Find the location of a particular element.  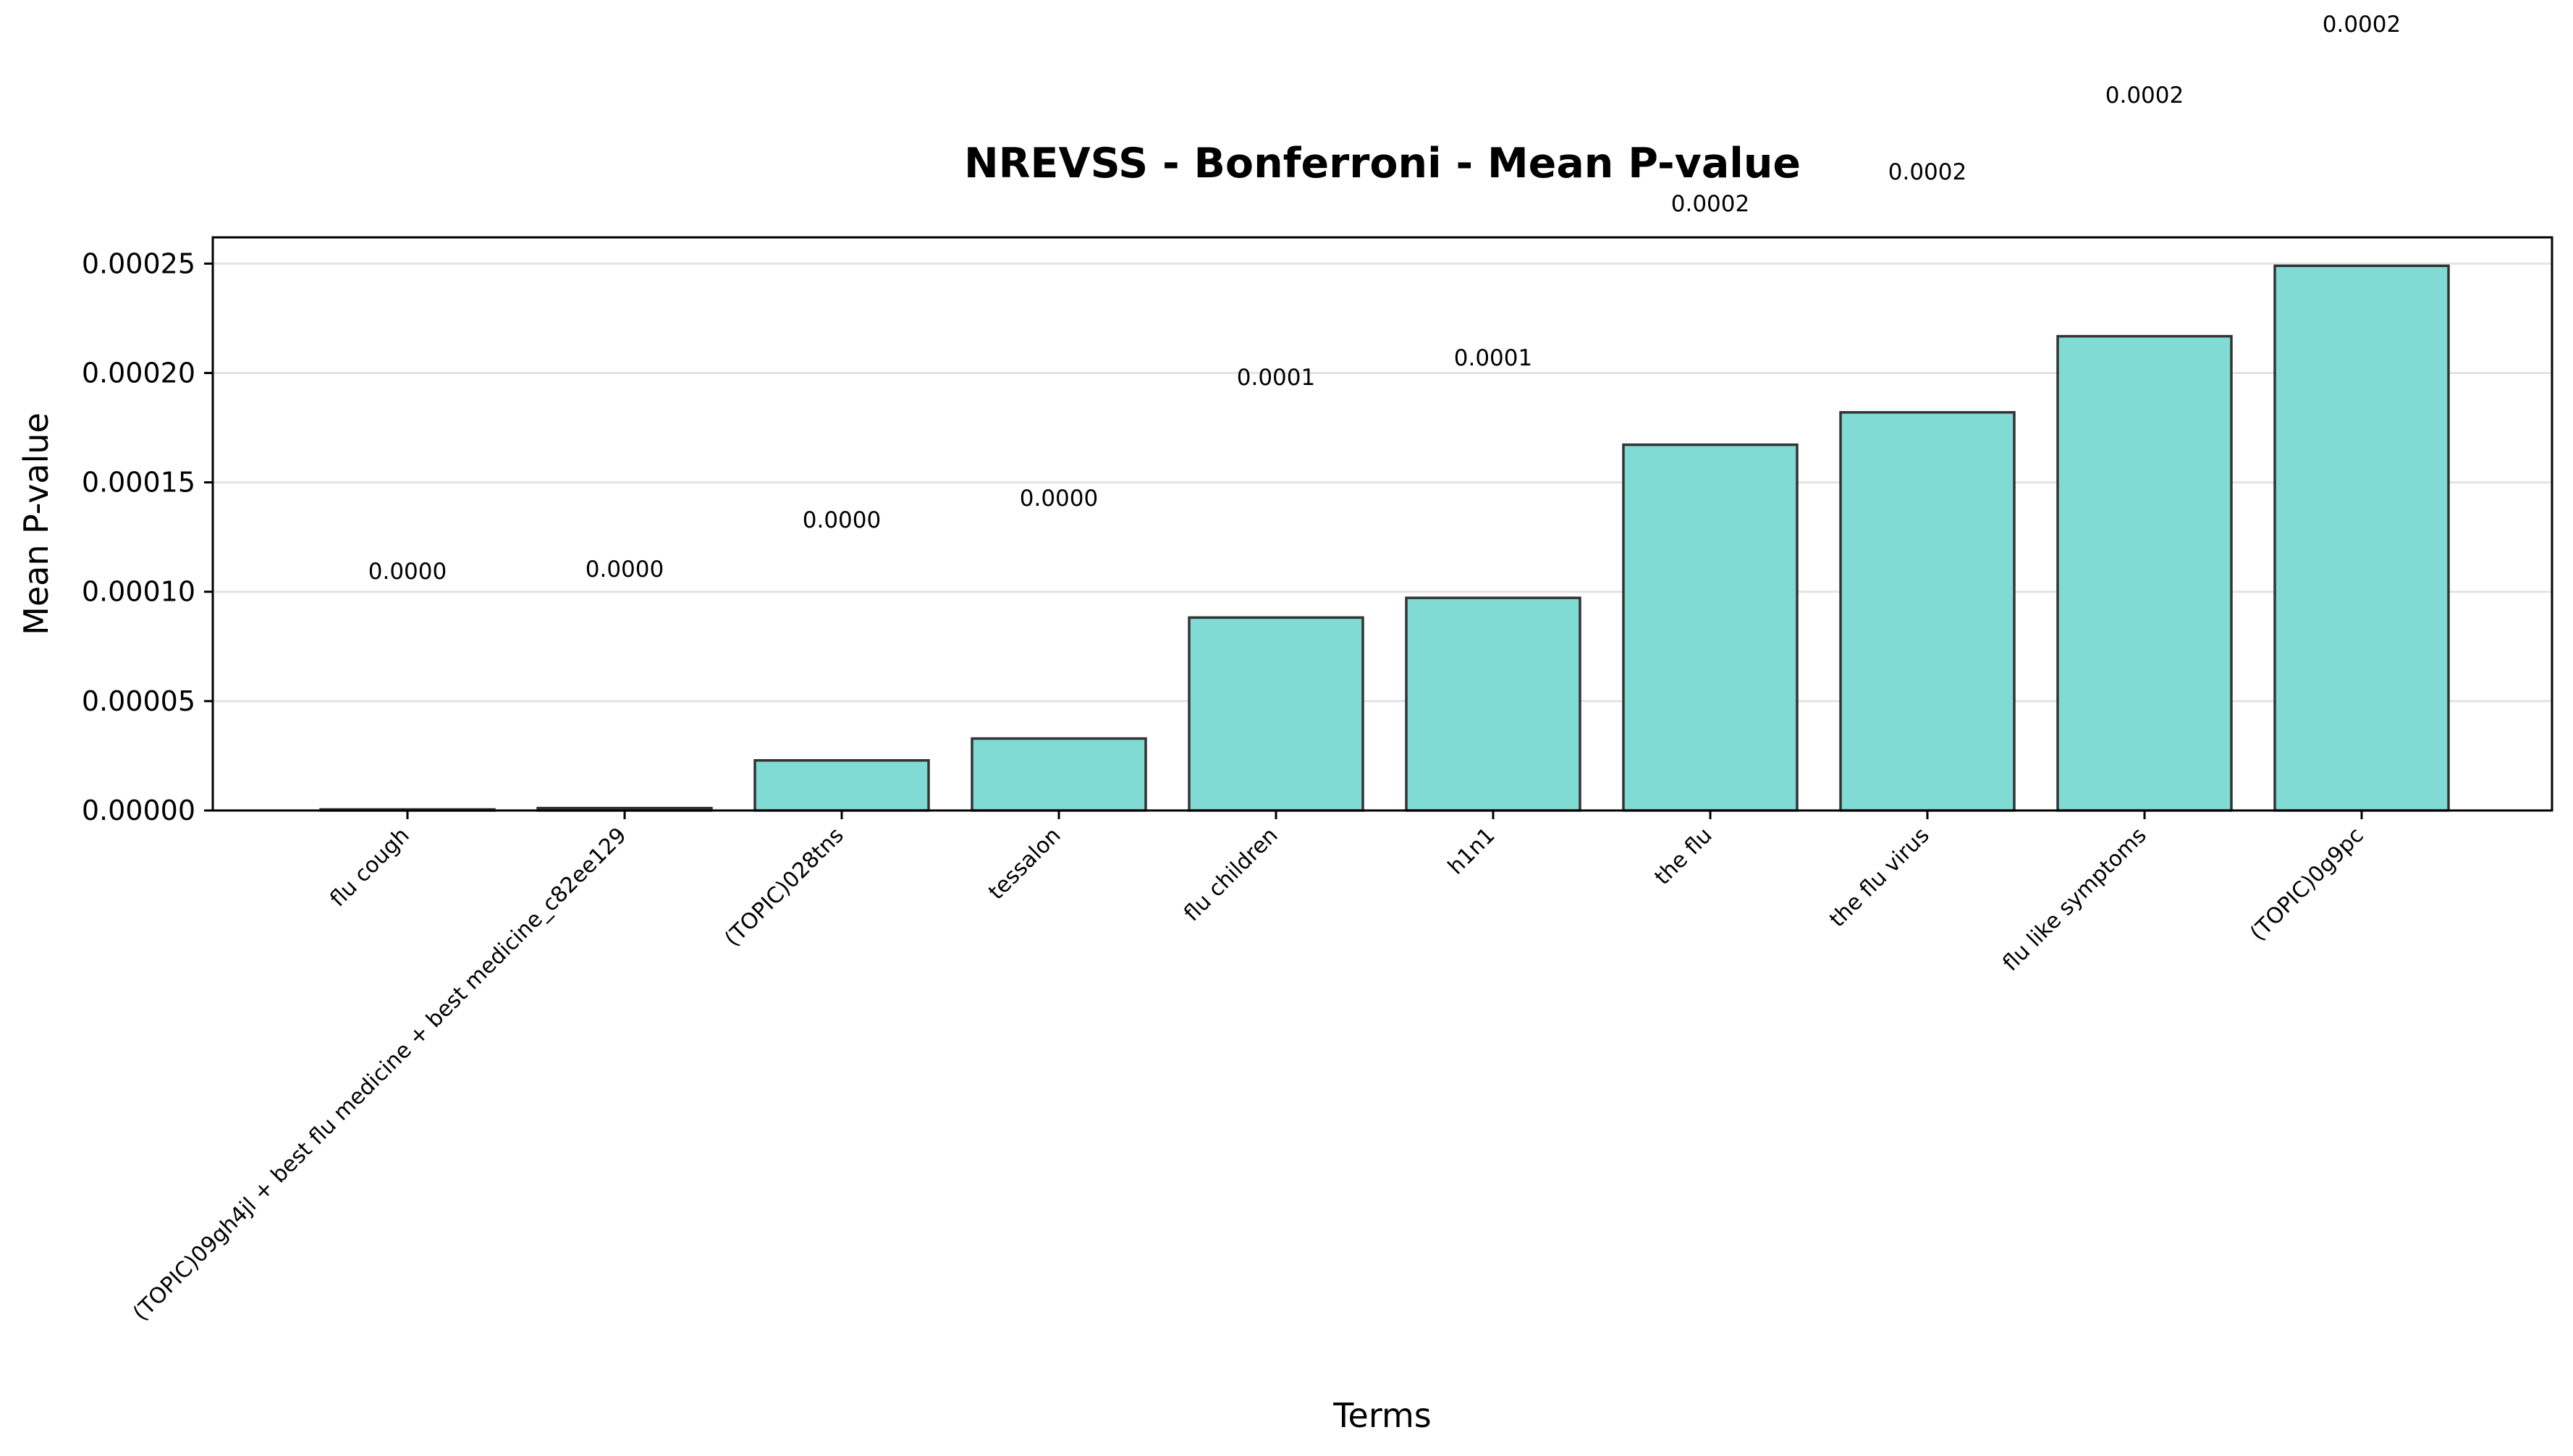

x-tick-label: h1n1 is located at coordinates (1471, 851).